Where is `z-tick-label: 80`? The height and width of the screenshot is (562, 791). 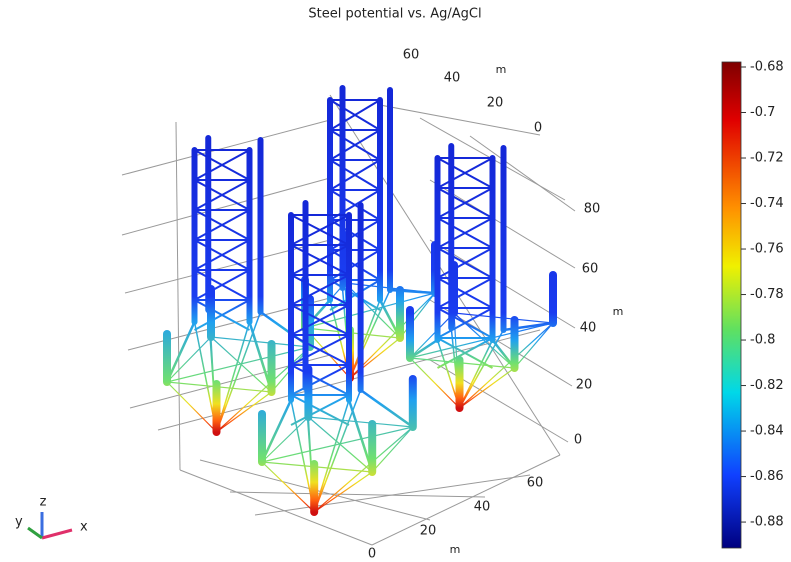 z-tick-label: 80 is located at coordinates (592, 209).